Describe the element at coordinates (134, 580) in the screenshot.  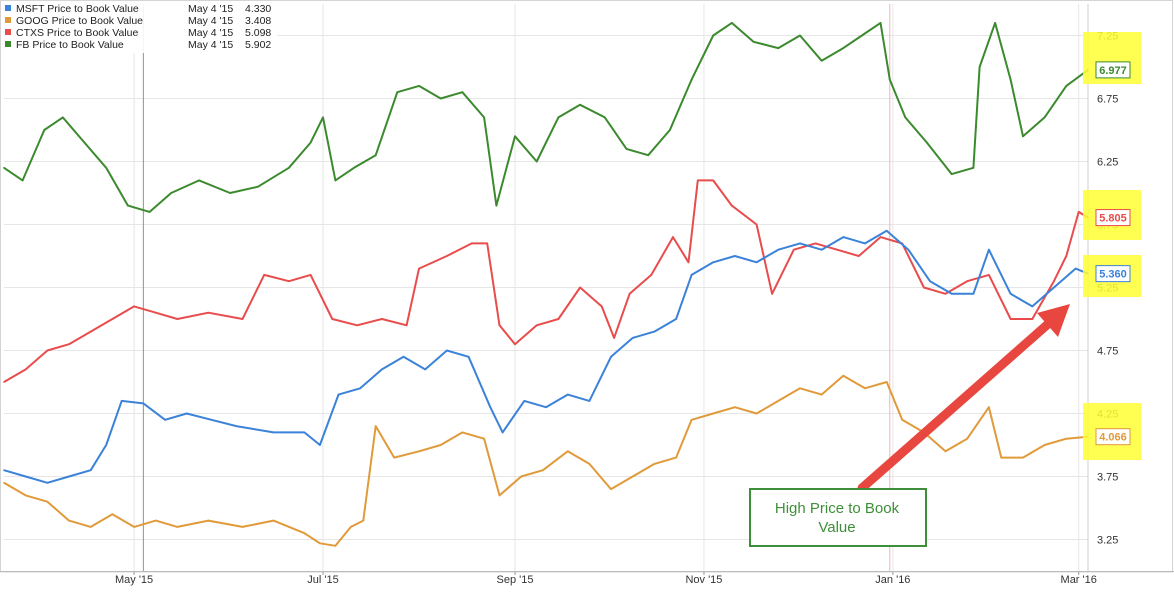
I see `x-tick-label: May '15` at that location.